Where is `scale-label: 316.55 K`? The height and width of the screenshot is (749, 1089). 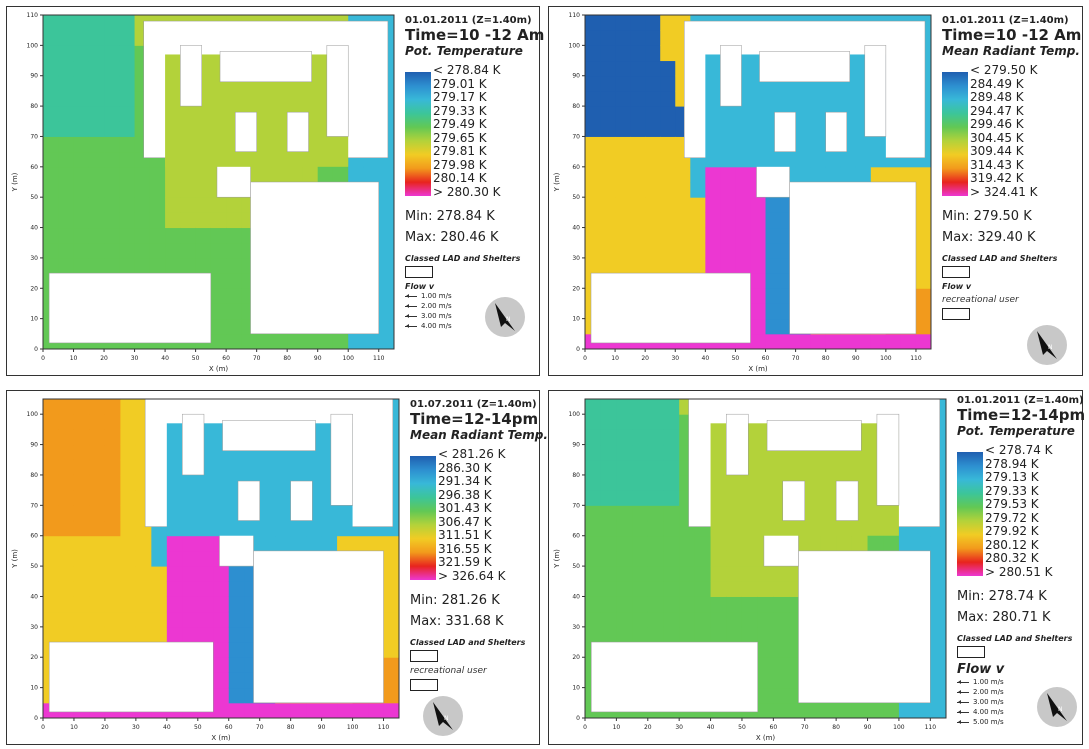 scale-label: 316.55 K is located at coordinates (465, 548).